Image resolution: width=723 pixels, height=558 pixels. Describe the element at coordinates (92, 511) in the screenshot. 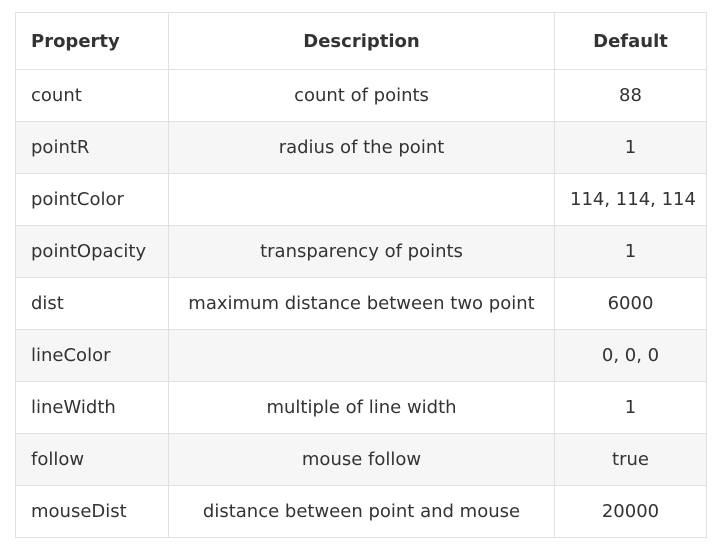

I see `property-cell: mouseDist` at that location.